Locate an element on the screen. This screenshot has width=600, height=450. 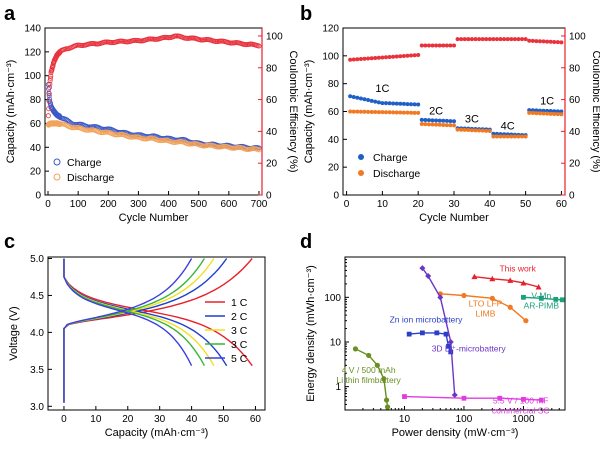
legend: Charge Discharge is located at coordinates (389, 166).